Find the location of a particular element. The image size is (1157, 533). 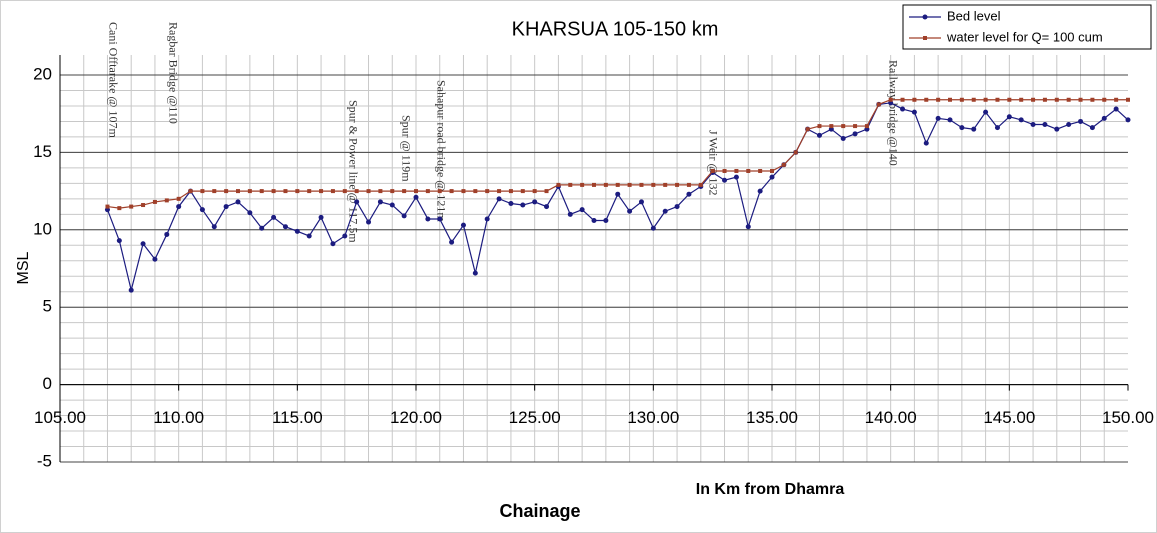

annotation: Railway bridge @140 is located at coordinates (893, 113).